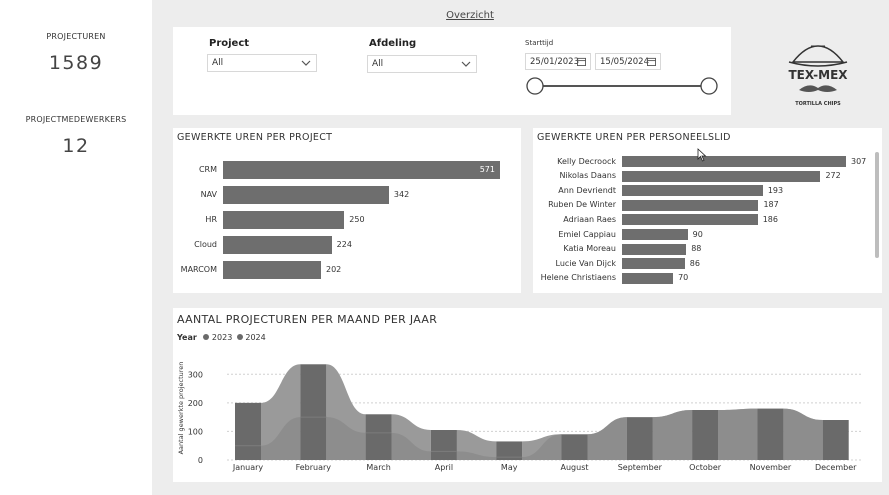 The width and height of the screenshot is (889, 495). What do you see at coordinates (697, 234) in the screenshot?
I see `bar-value-label: 90` at bounding box center [697, 234].